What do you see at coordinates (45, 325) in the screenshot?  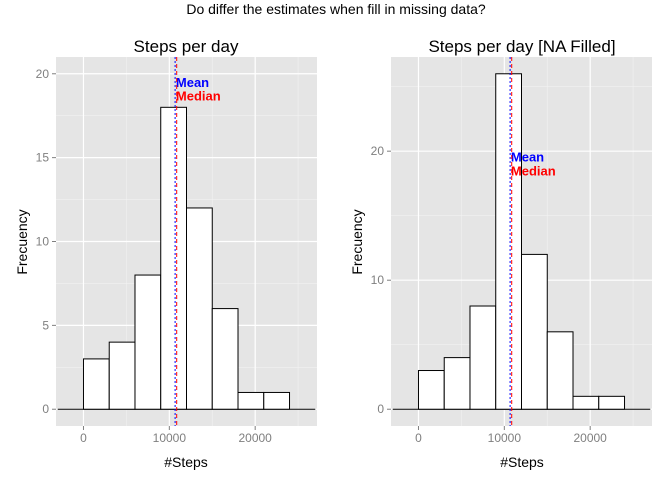 I see `y-tick-label: 5` at bounding box center [45, 325].